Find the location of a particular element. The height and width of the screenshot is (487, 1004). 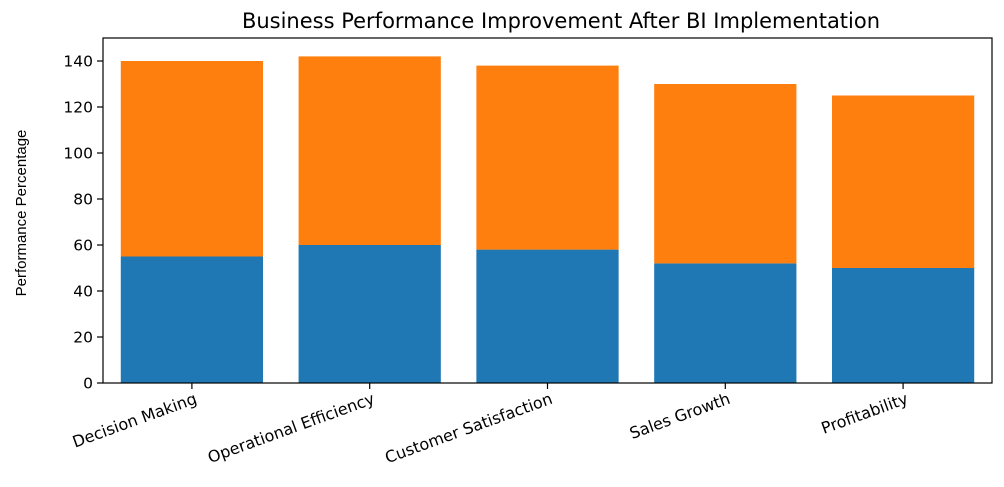

y-axis-label: Performance Percentage is located at coordinates (21, 213).